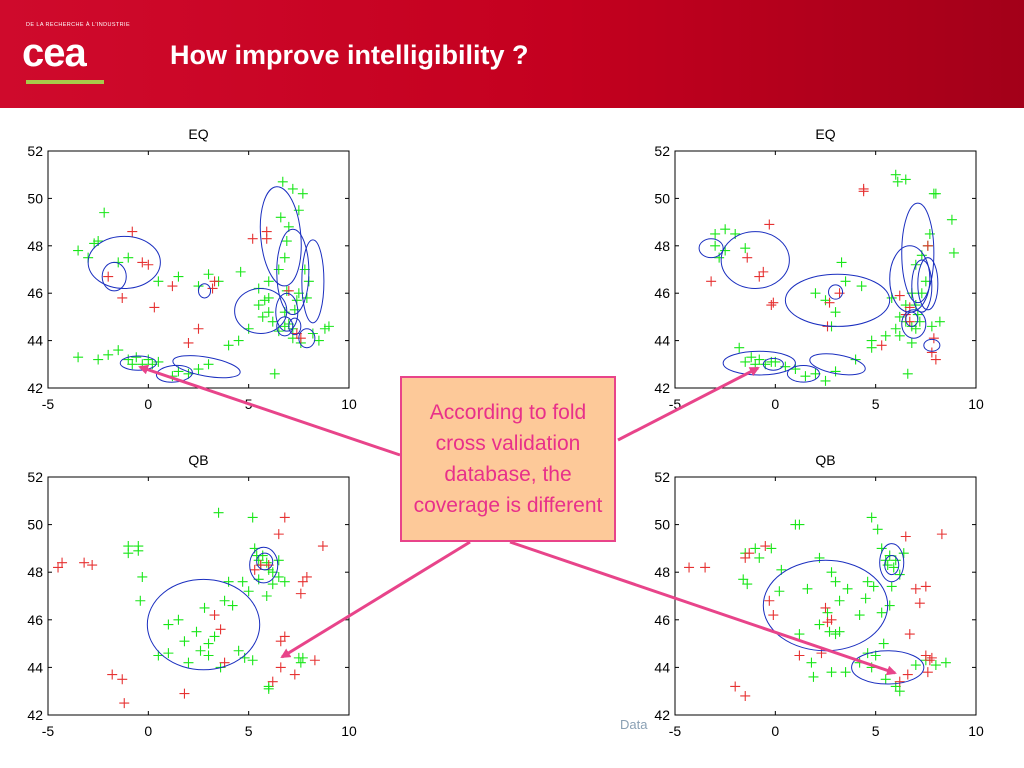  What do you see at coordinates (662, 388) in the screenshot?
I see `y-tick-label: 42` at bounding box center [662, 388].